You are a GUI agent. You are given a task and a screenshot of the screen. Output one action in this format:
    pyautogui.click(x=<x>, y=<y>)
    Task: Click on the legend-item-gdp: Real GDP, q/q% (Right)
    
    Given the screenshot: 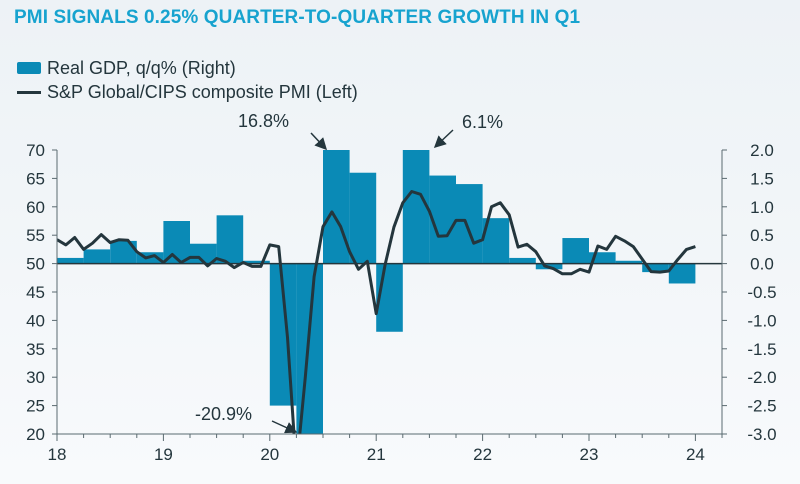 What is the action you would take?
    pyautogui.click(x=187, y=68)
    